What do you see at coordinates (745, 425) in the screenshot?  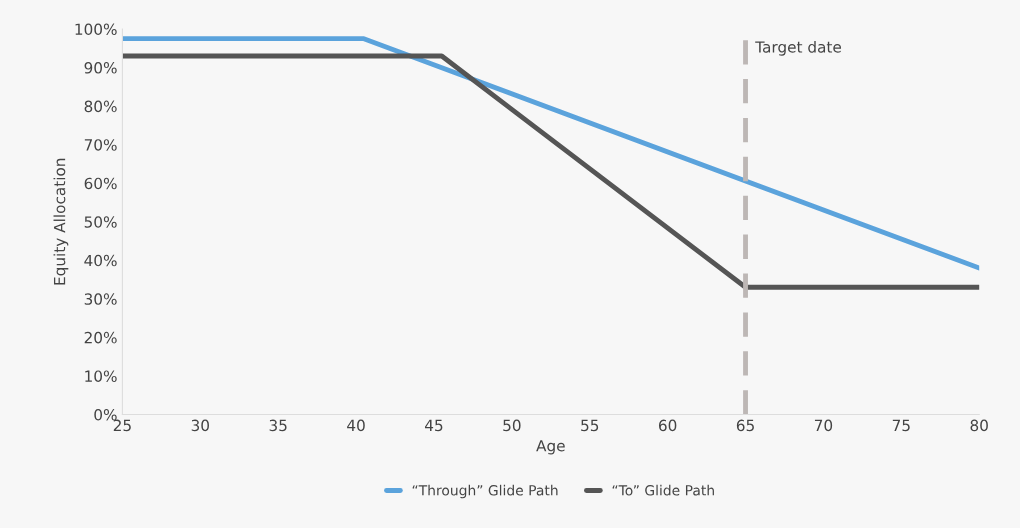 I see `x-tick-label: 65` at bounding box center [745, 425].